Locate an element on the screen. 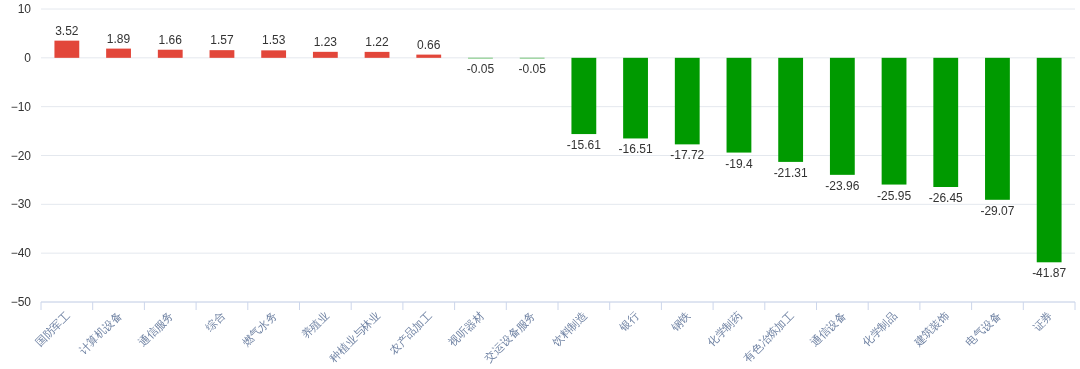 The image size is (1080, 369). data-label: -41.87 is located at coordinates (1049, 273).